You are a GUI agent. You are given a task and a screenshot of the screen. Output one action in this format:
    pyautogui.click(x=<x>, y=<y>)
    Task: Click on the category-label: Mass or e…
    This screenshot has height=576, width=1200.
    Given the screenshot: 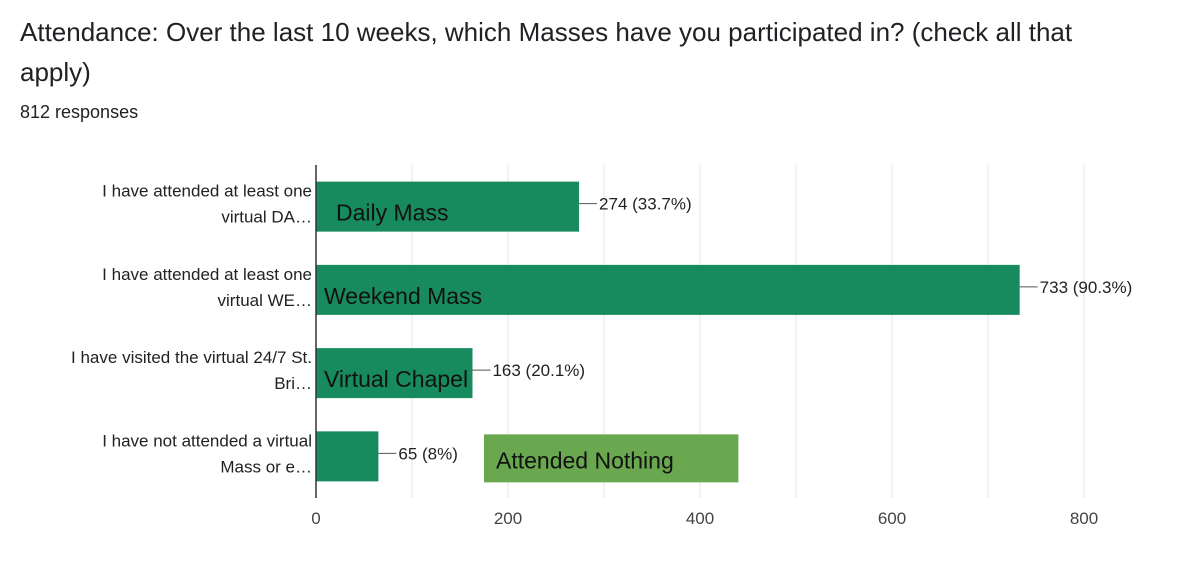 What is the action you would take?
    pyautogui.click(x=266, y=466)
    